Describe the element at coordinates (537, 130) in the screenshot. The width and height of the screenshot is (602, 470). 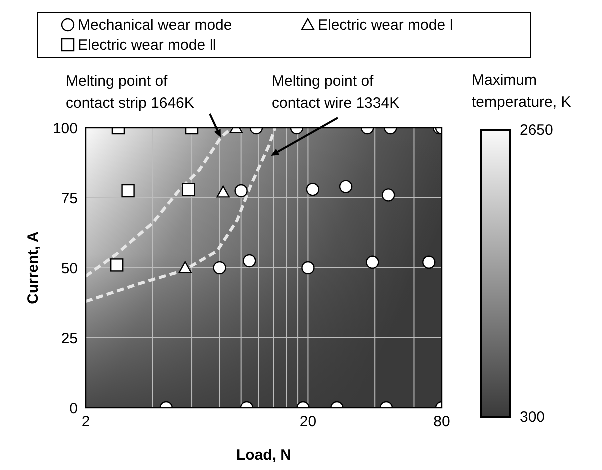
I see `color-bar-label: 2650` at that location.